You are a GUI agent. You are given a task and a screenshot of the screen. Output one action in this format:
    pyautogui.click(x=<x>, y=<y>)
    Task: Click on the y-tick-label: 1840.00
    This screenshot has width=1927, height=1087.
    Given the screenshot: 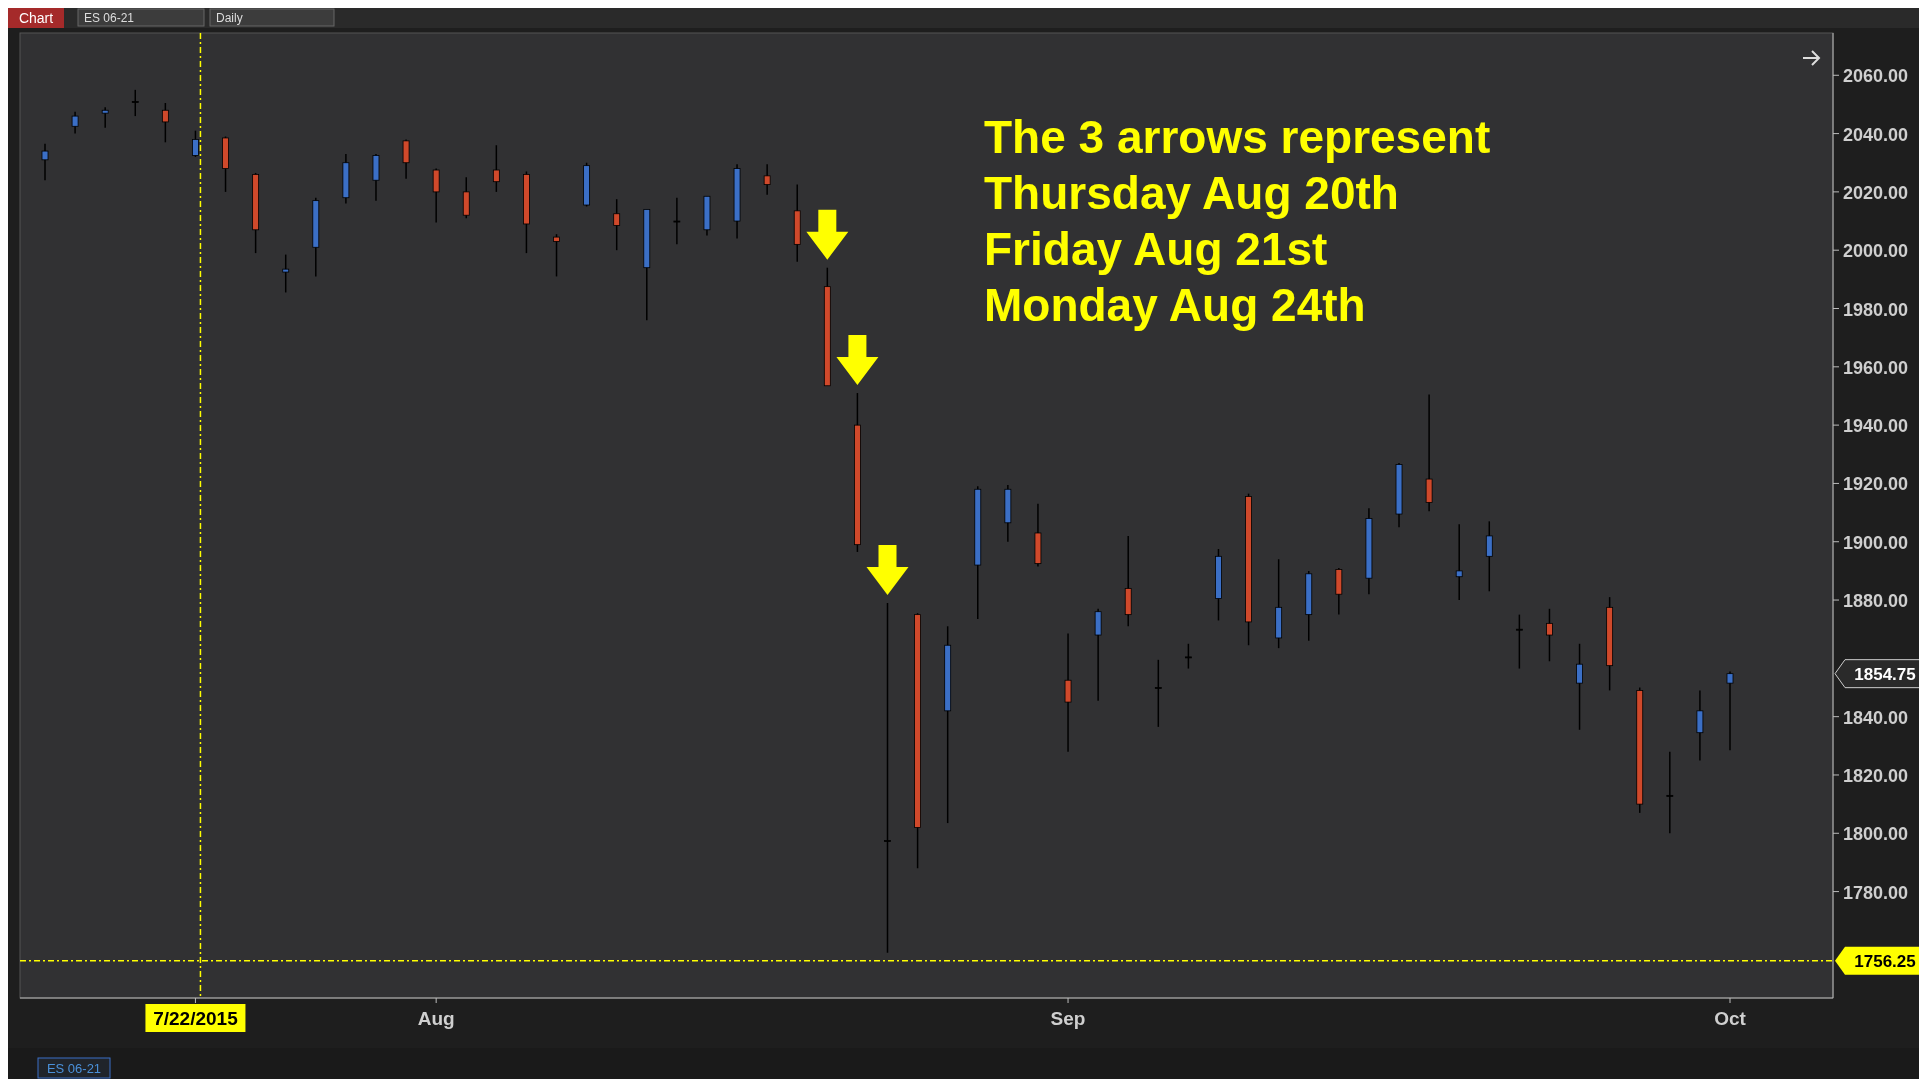 What is the action you would take?
    pyautogui.click(x=1876, y=717)
    